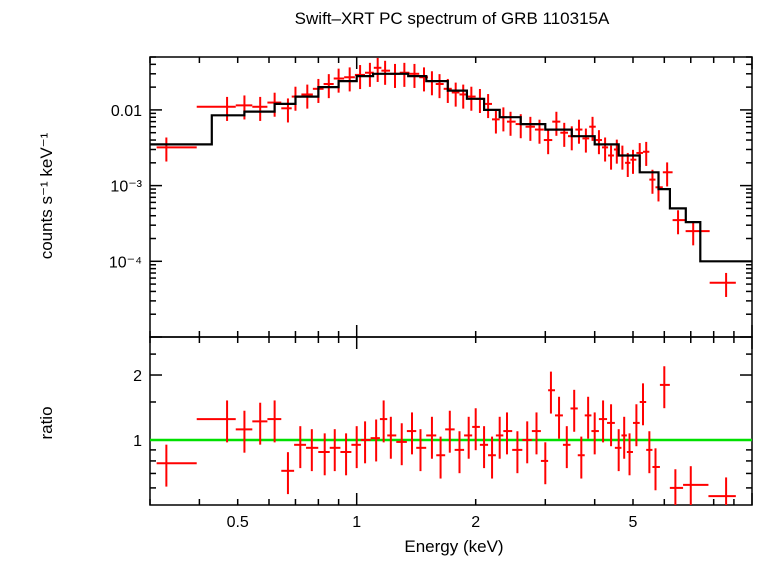  I want to click on y-tick-label: 1, so click(137, 441).